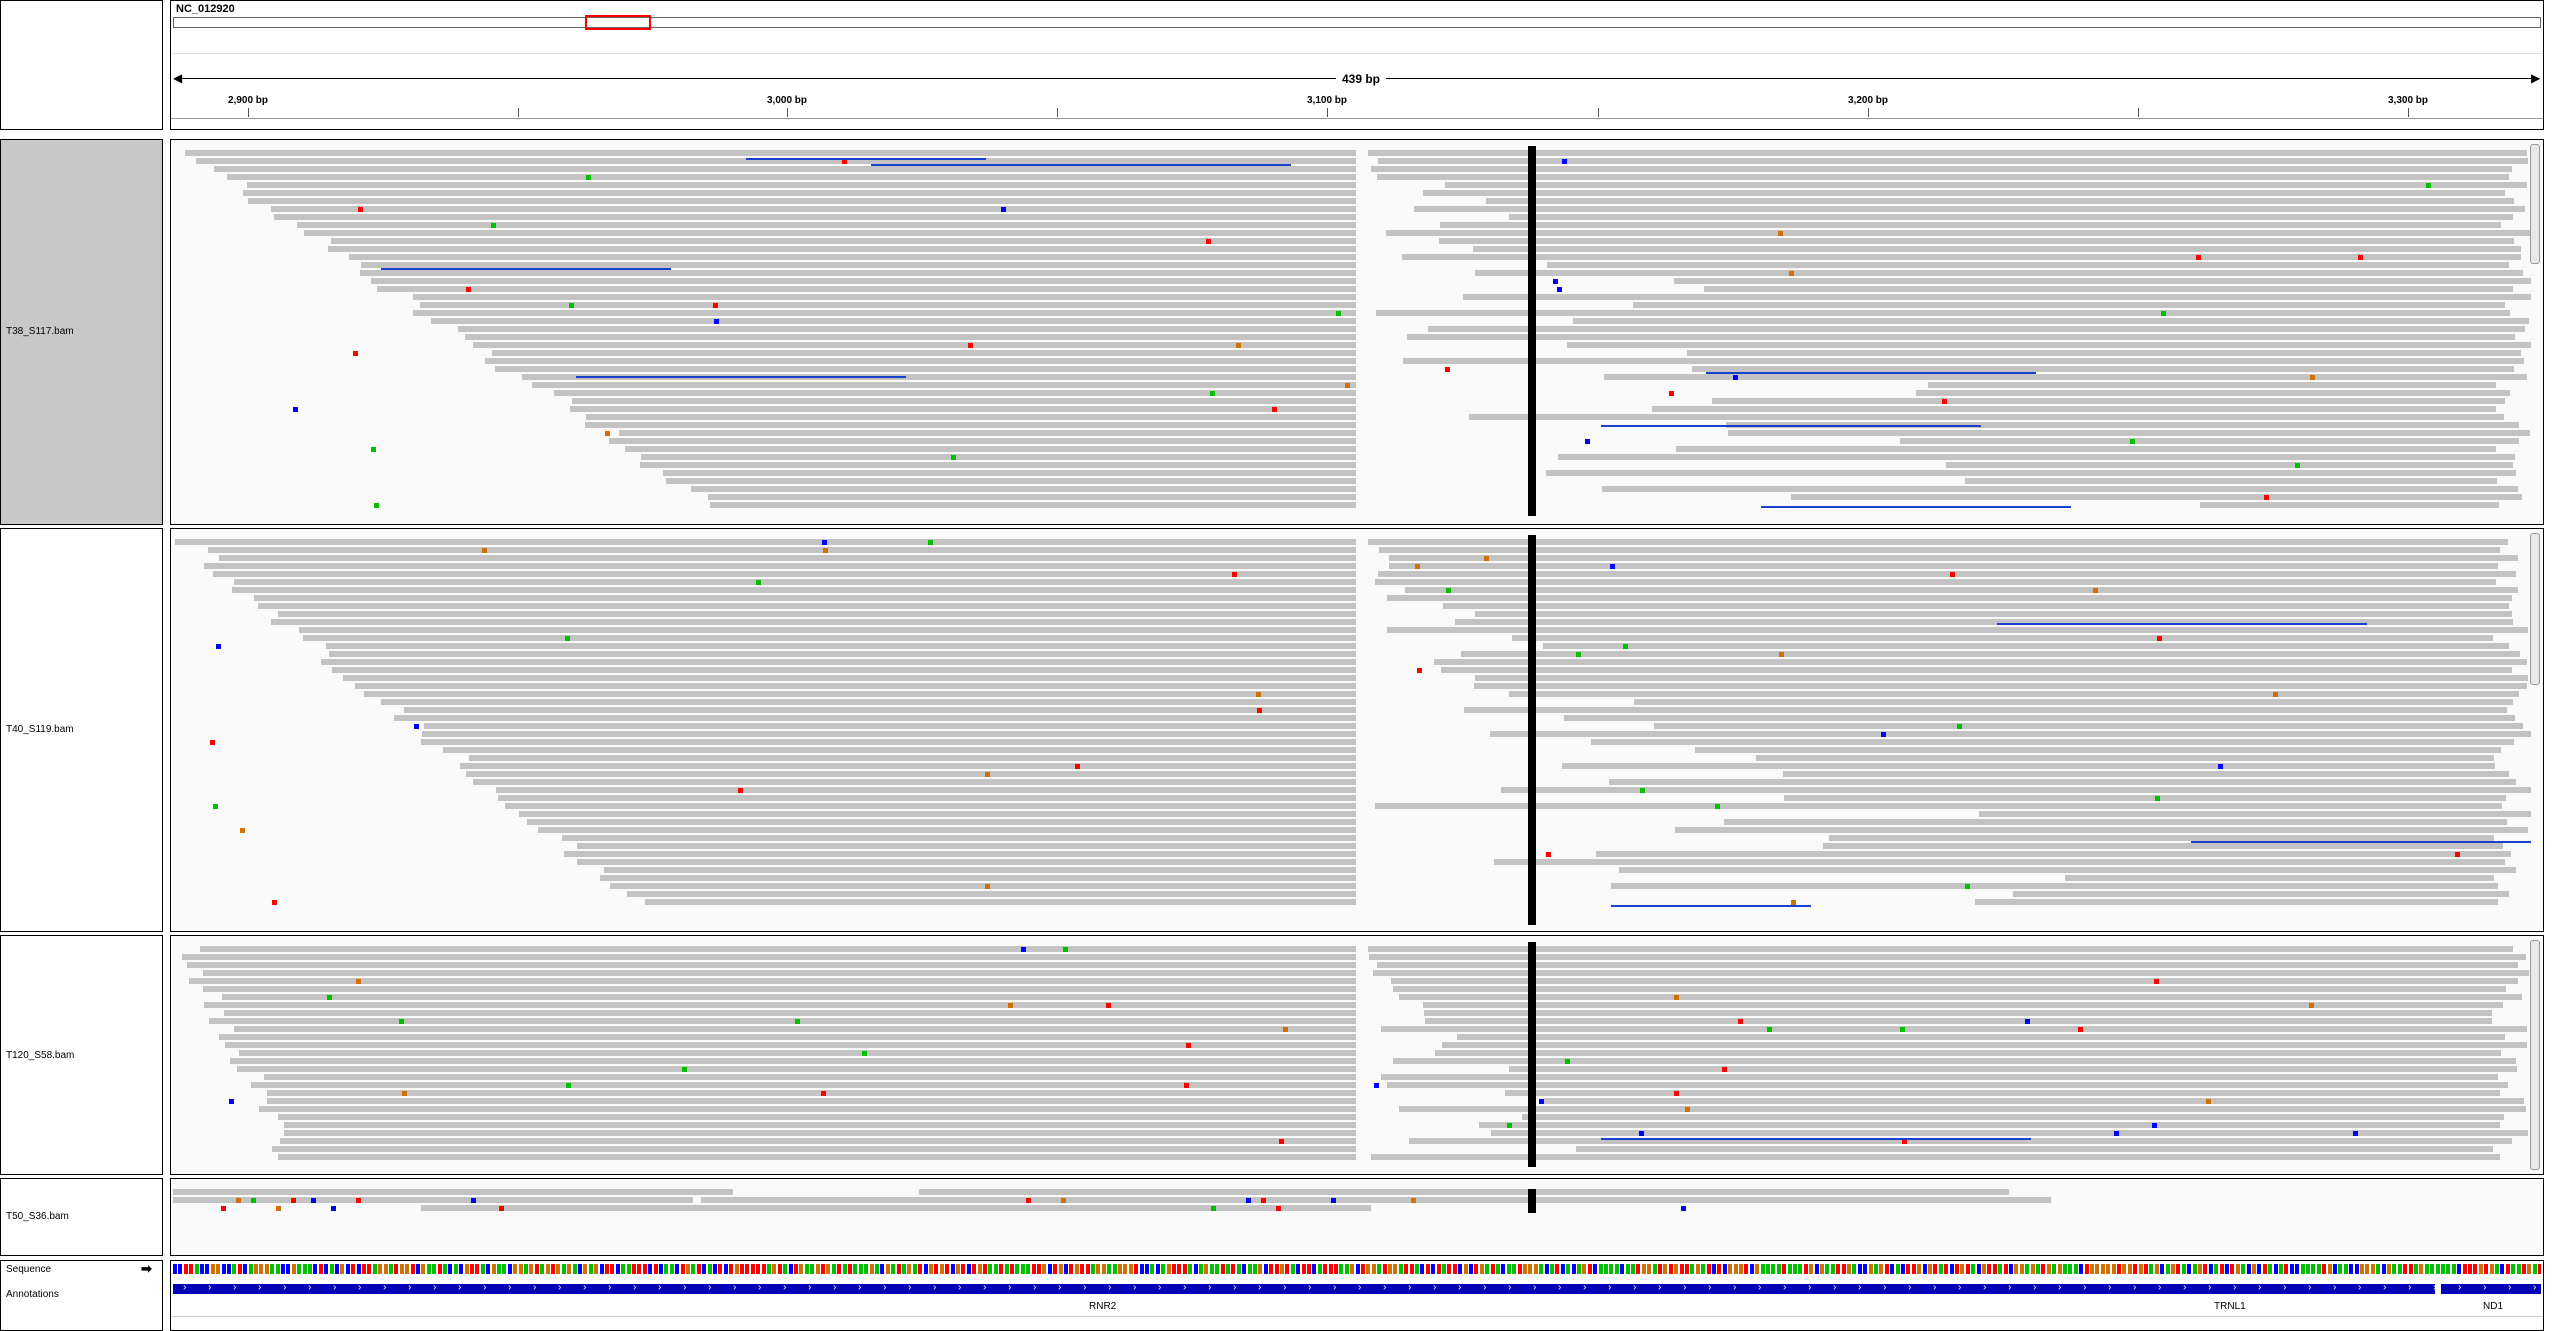  Describe the element at coordinates (81, 1055) in the screenshot. I see `track-name-panel: T120_S58.bam` at that location.